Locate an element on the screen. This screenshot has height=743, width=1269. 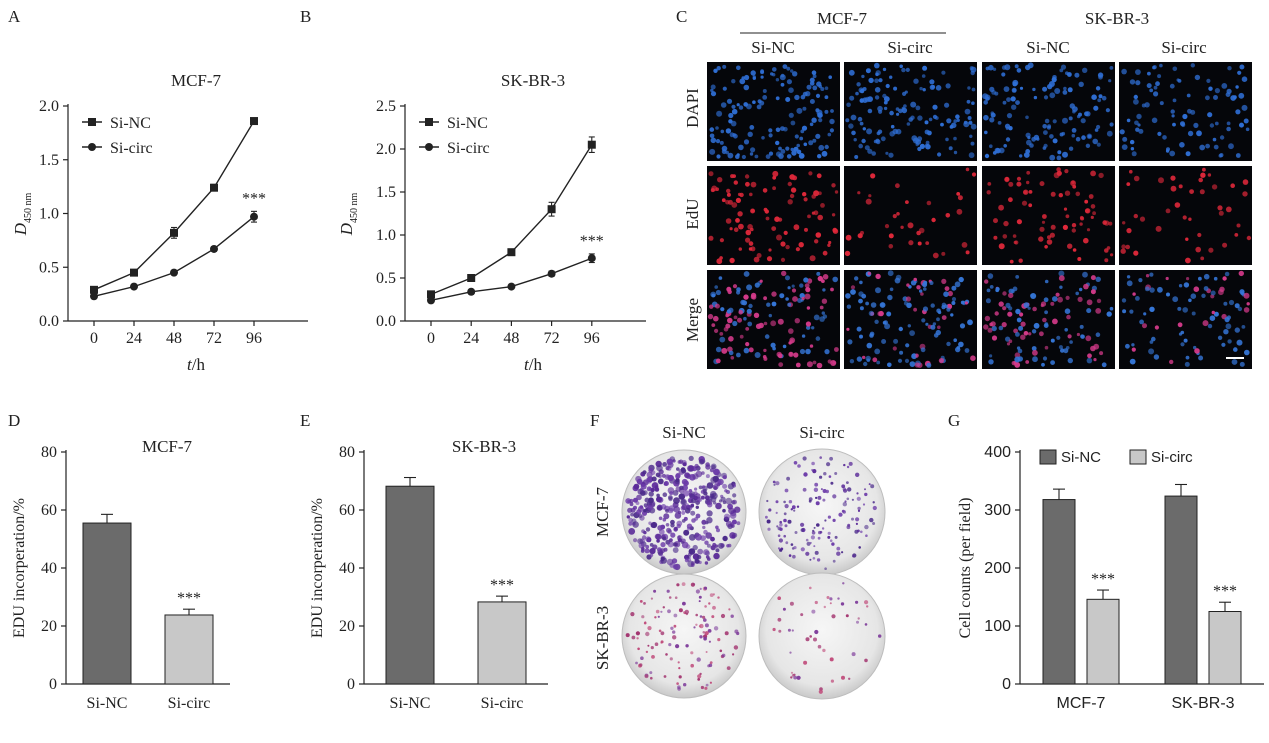
bar is located at coordinates (1059, 592).